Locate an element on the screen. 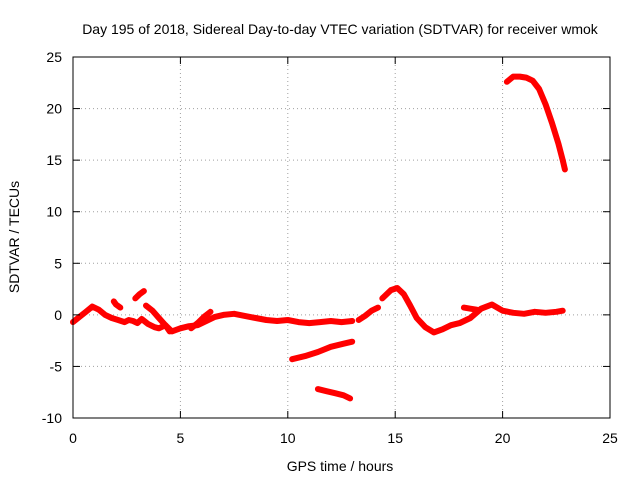 This screenshot has height=480, width=640. y-tick-label: 15 is located at coordinates (54, 160).